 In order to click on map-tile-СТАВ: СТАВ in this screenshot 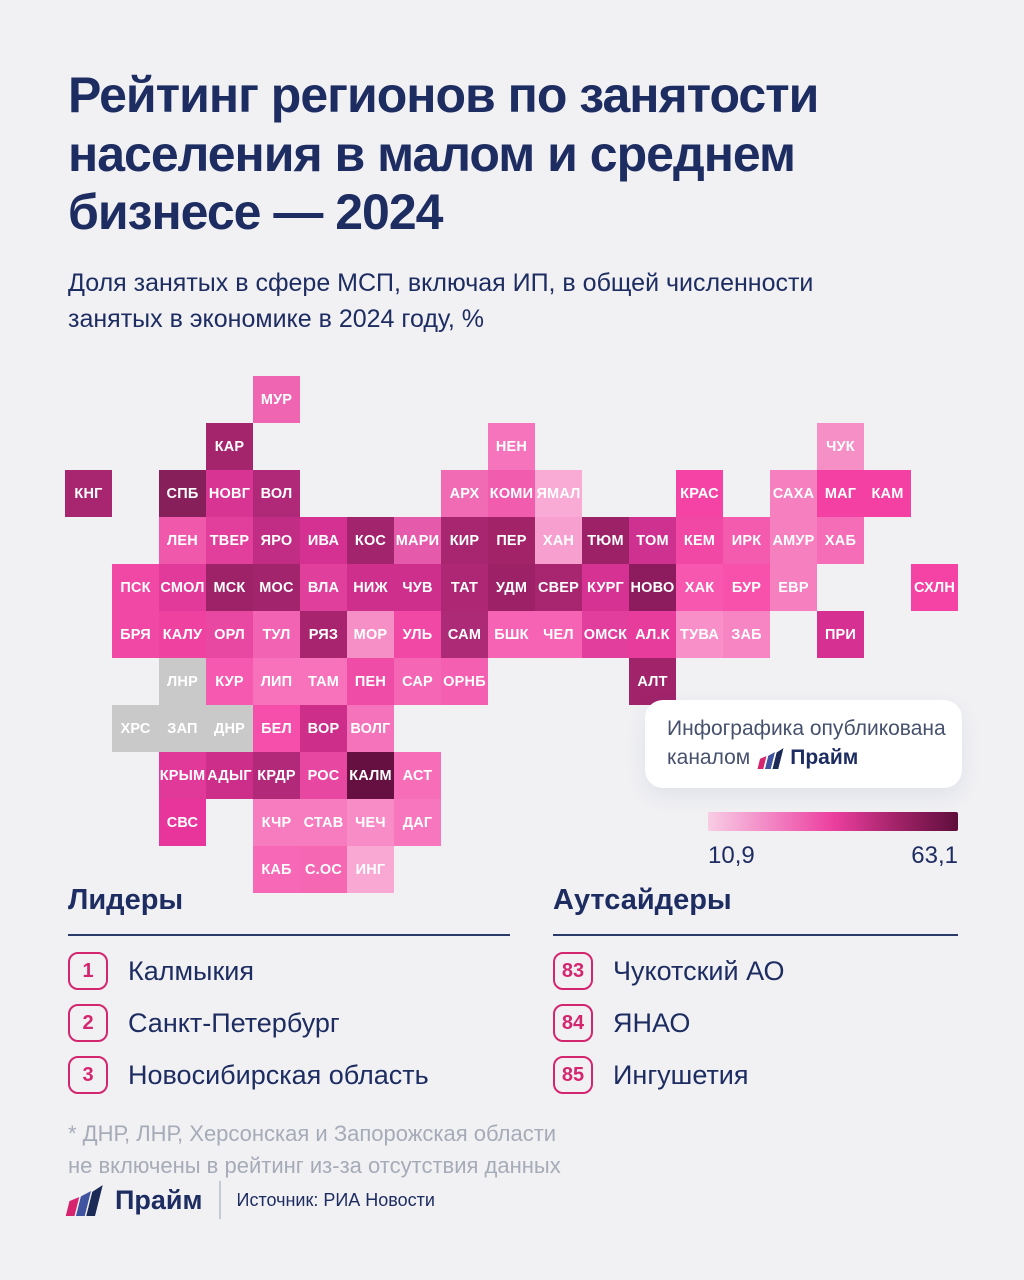, I will do `click(323, 822)`.